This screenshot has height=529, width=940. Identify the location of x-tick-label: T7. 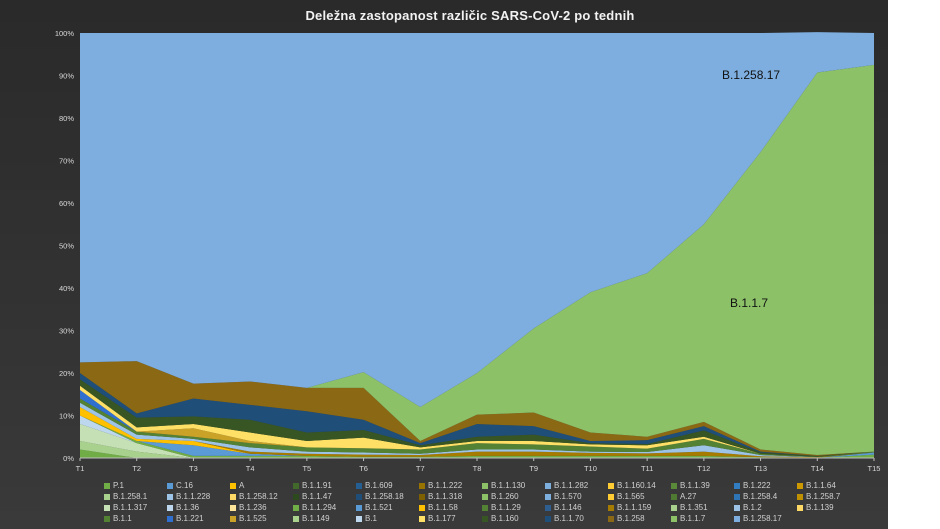
(420, 468).